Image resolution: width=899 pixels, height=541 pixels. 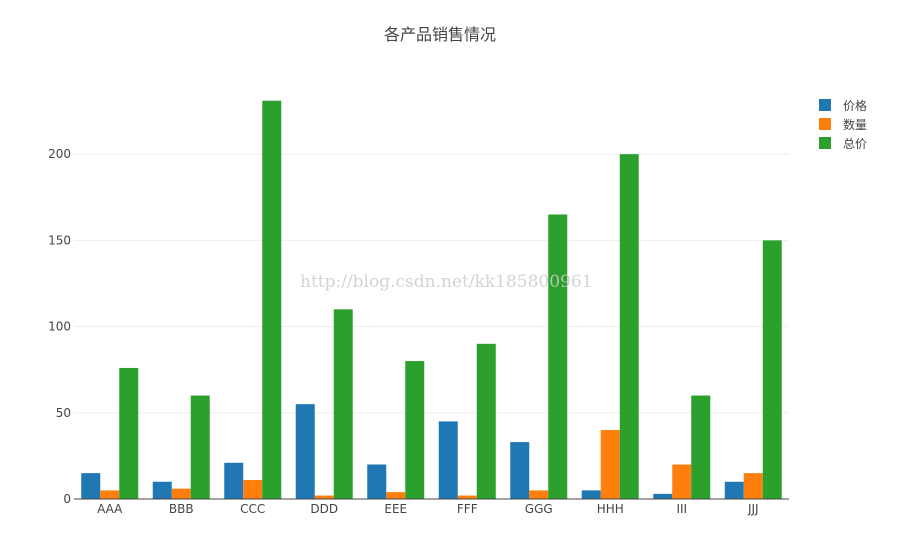 I want to click on y-tick-labels: 0 50 100 150 200, so click(x=59, y=326).